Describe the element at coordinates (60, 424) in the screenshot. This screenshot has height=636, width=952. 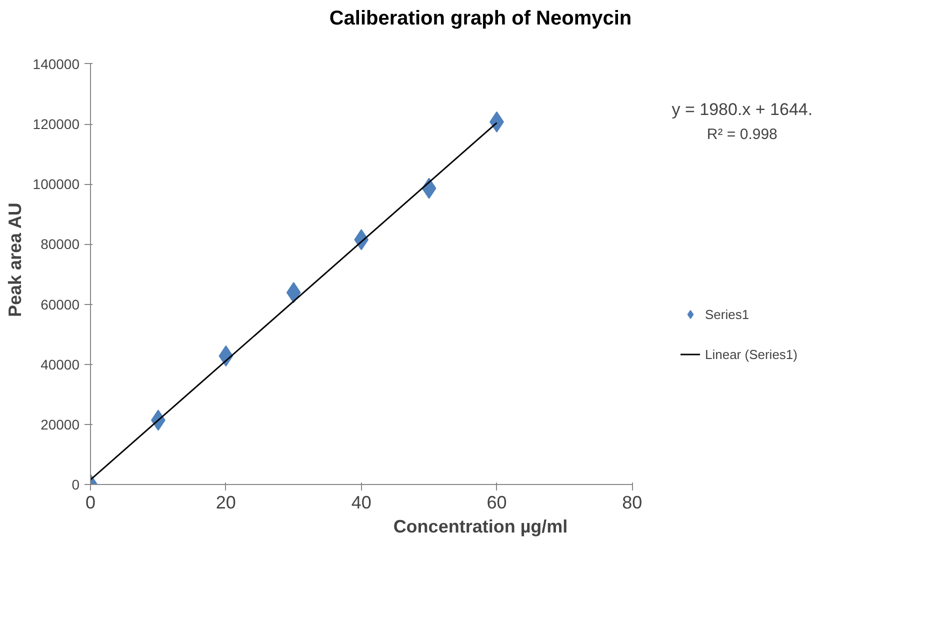
I see `y-tick-label: 20000` at that location.